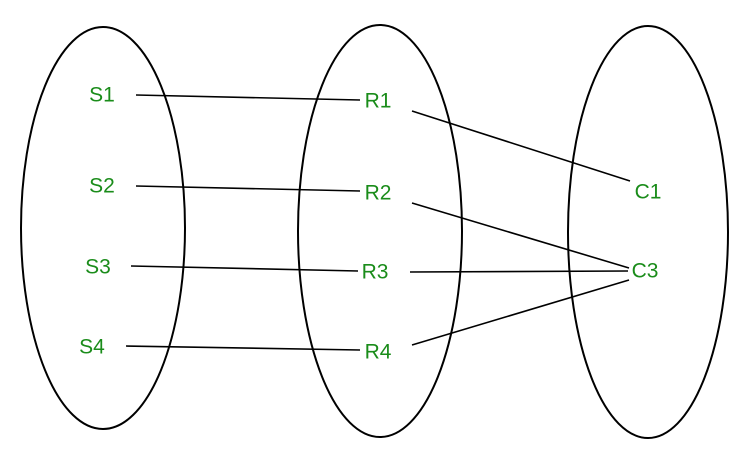  Describe the element at coordinates (98, 267) in the screenshot. I see `node-label-s3: S3` at that location.